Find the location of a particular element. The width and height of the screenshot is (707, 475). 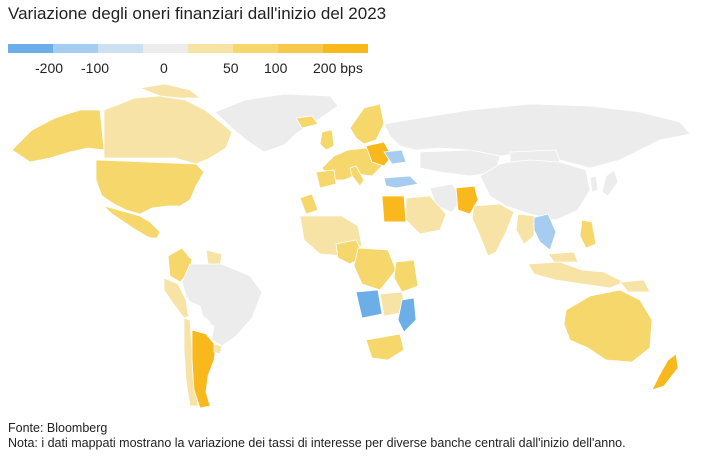

canada is located at coordinates (168, 130).